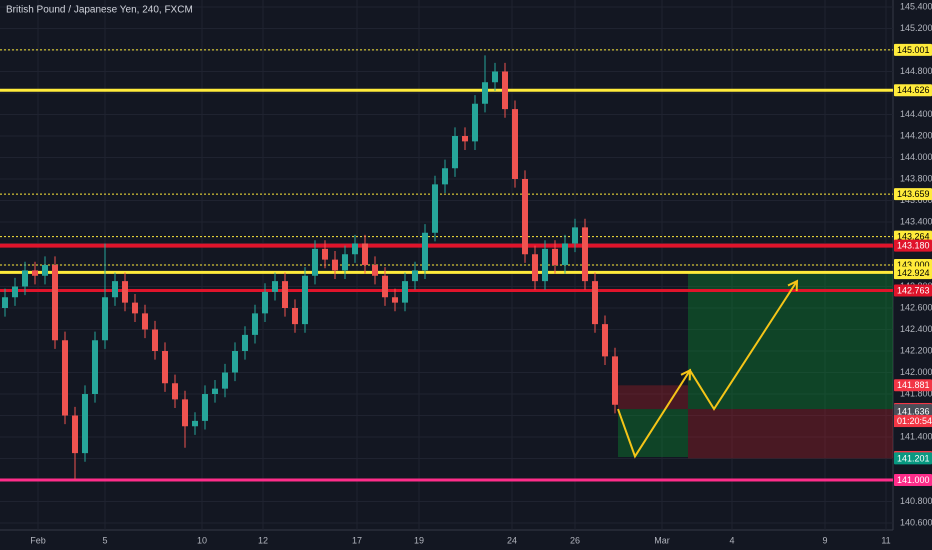 This screenshot has height=550, width=932. I want to click on chart-title: British Pound / Japanese Yen, 240, FXCM, so click(99, 10).